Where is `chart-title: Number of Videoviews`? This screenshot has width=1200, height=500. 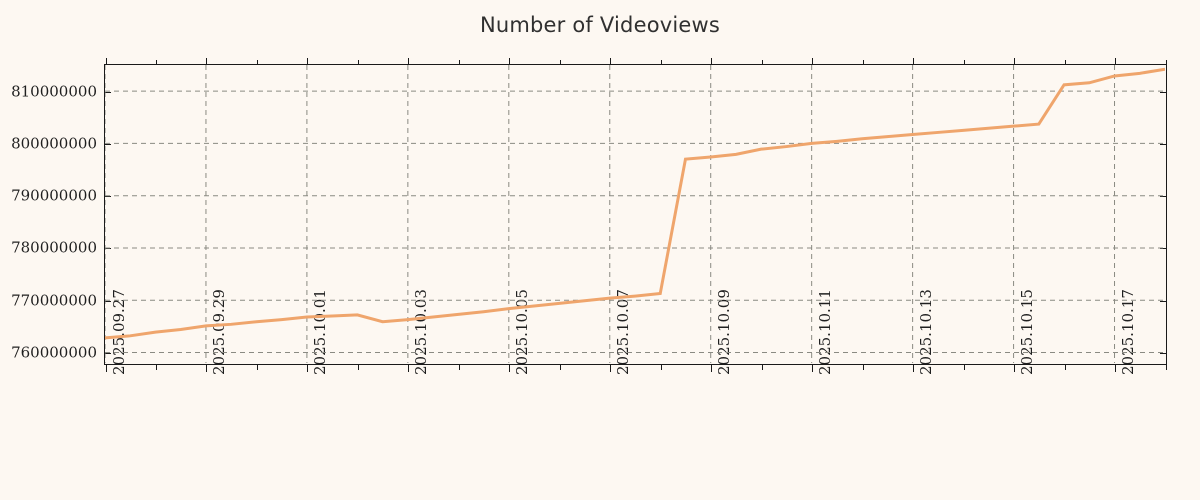
chart-title: Number of Videoviews is located at coordinates (600, 25).